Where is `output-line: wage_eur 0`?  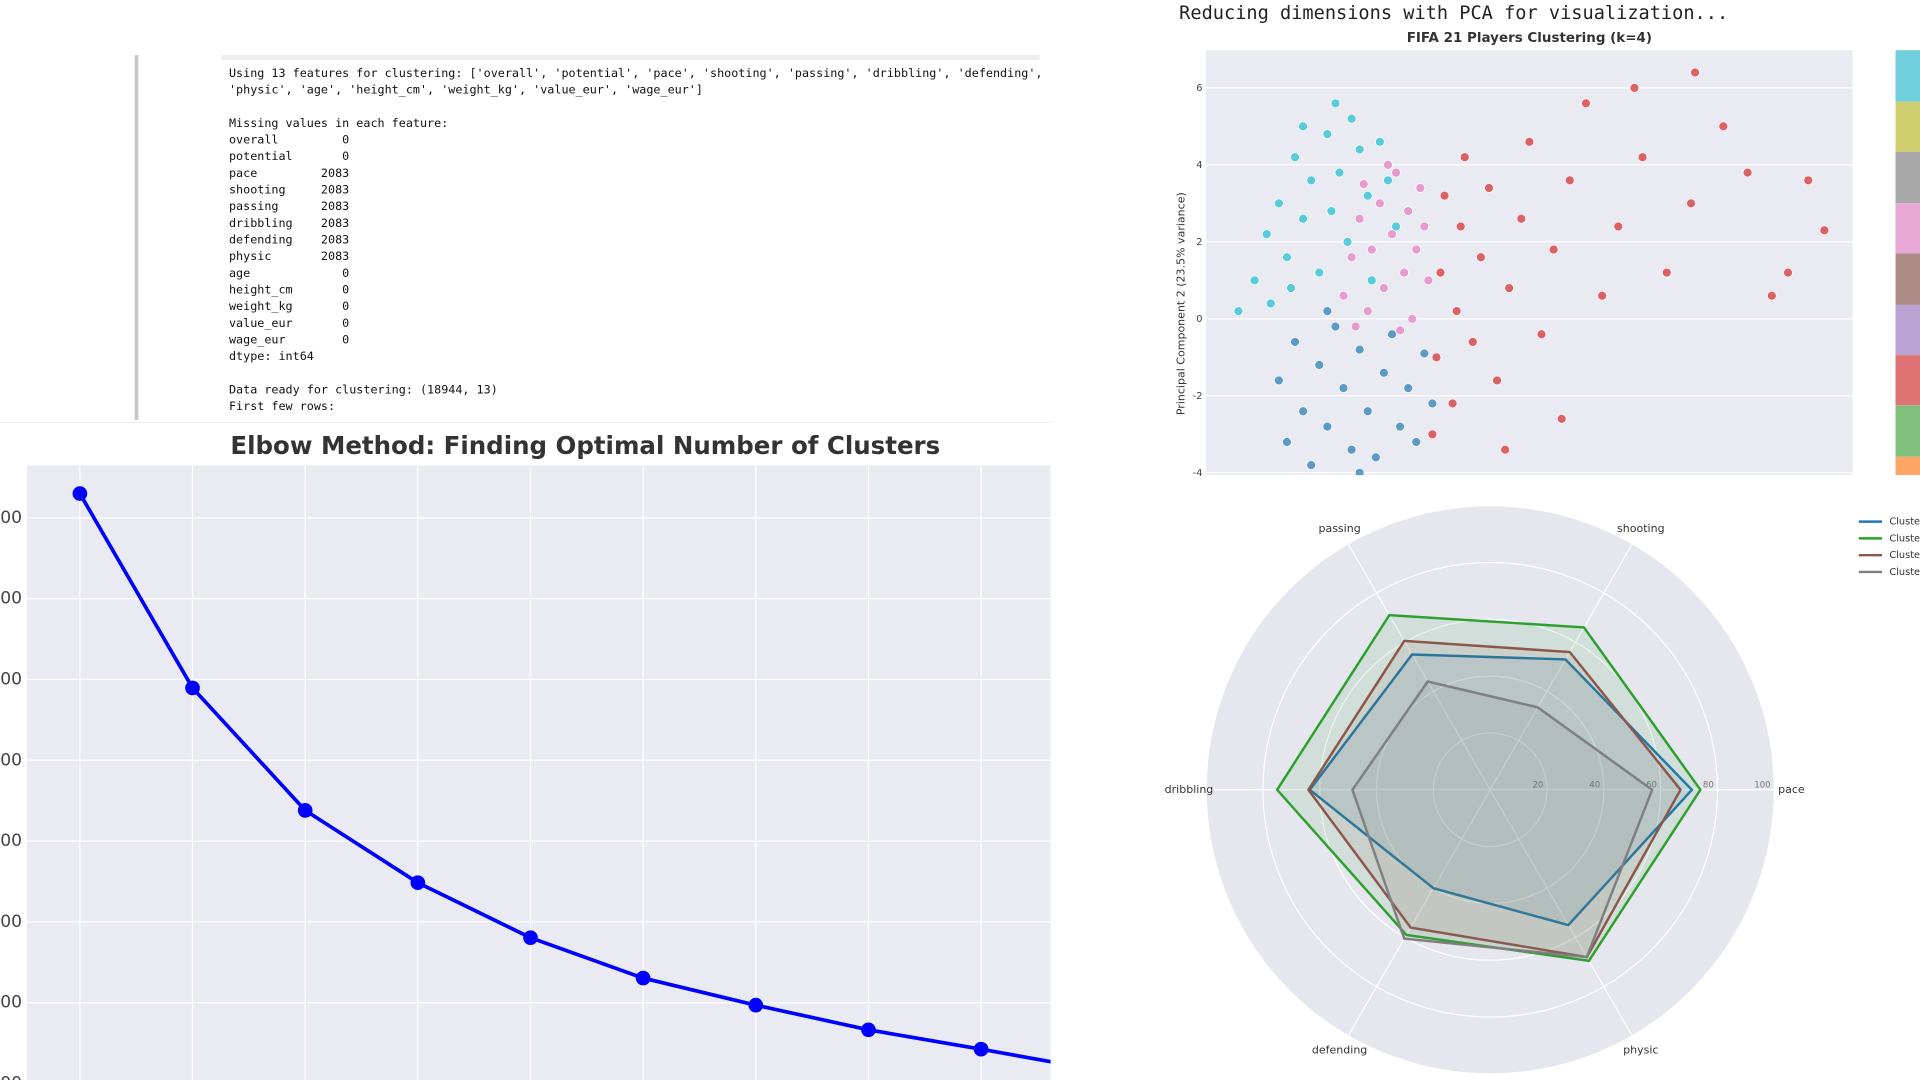
output-line: wage_eur 0 is located at coordinates (289, 339).